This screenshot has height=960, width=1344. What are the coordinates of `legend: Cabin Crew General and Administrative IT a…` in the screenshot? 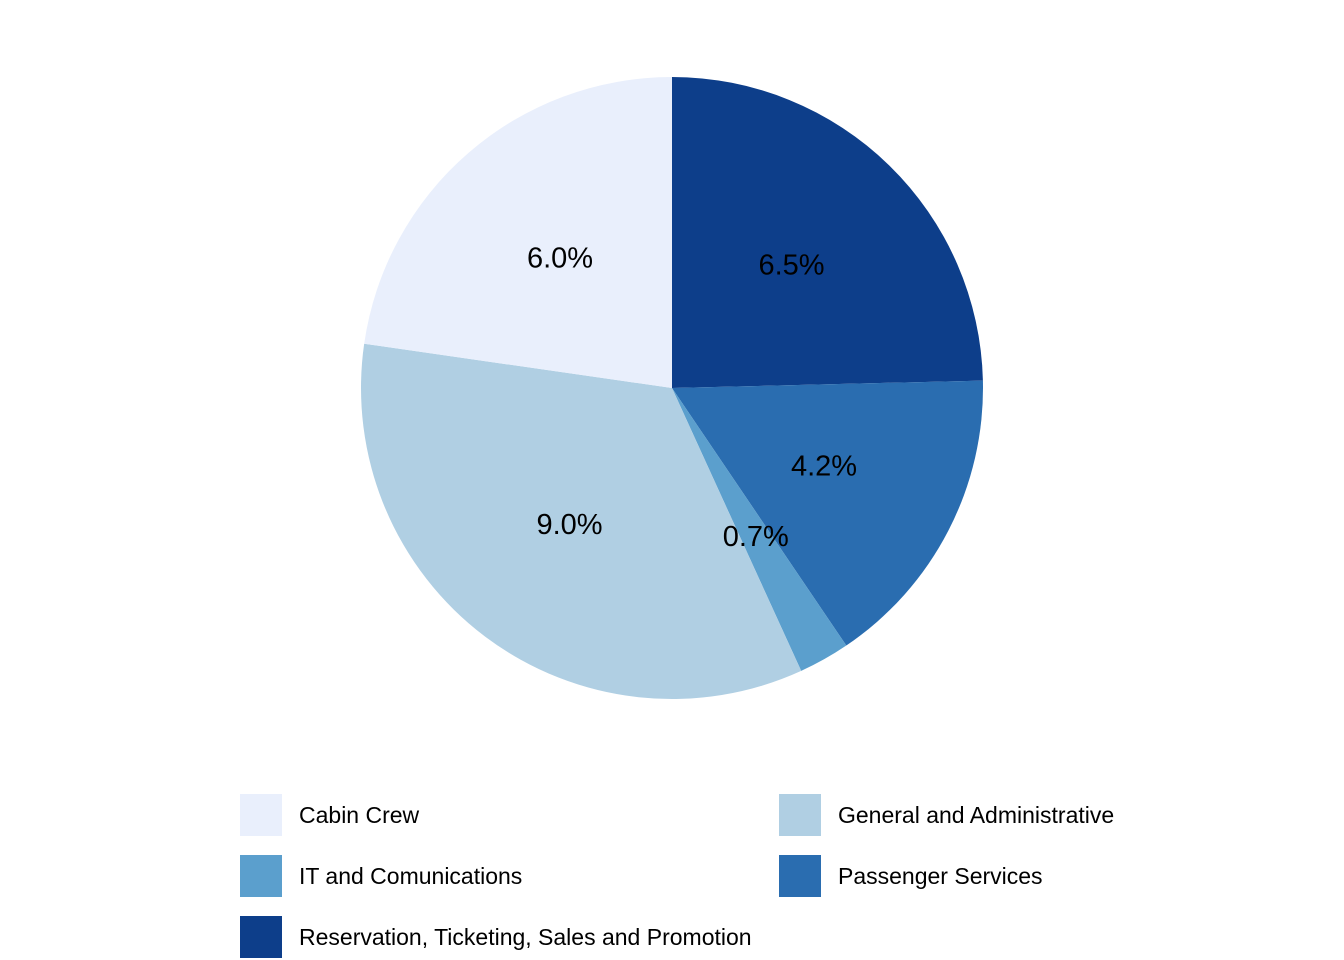 It's located at (677, 876).